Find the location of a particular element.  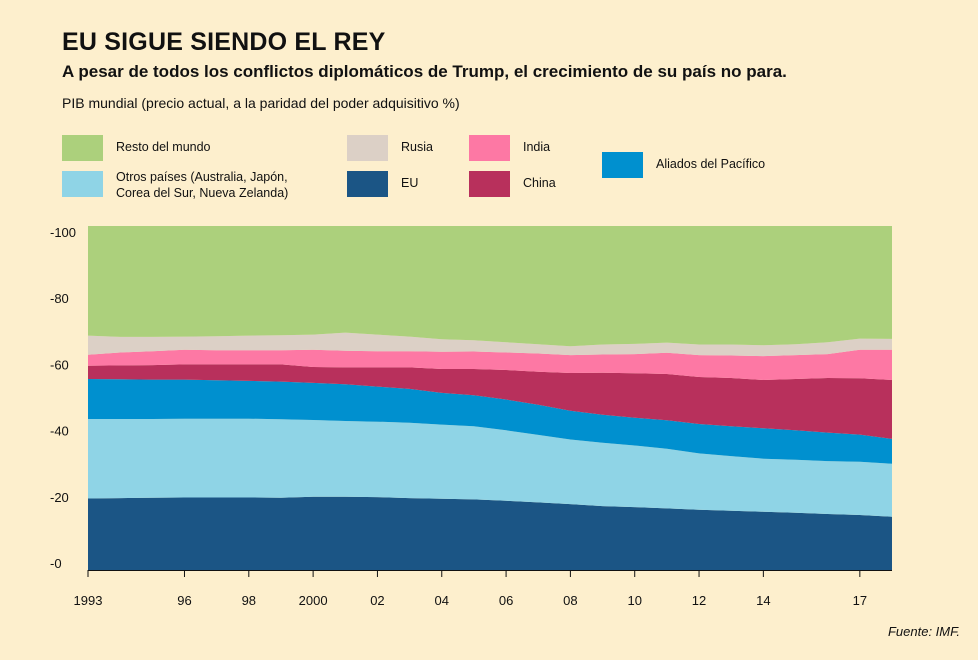

y-tick-label: -80 is located at coordinates (59, 298).